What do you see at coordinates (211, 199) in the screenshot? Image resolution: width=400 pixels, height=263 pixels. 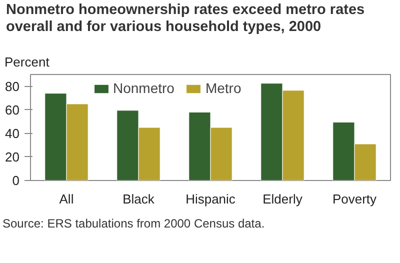 I see `x-tick-label: Hispanic` at bounding box center [211, 199].